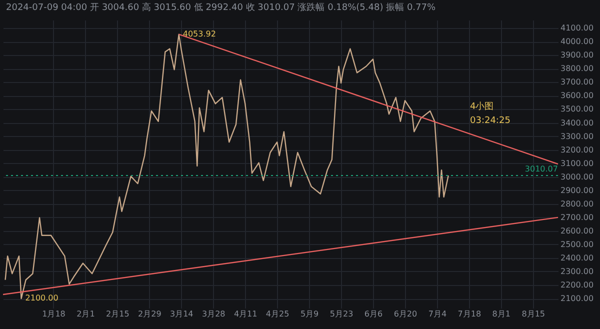 The width and height of the screenshot is (600, 329). What do you see at coordinates (577, 244) in the screenshot?
I see `y-tick-label: 2500.00` at bounding box center [577, 244].